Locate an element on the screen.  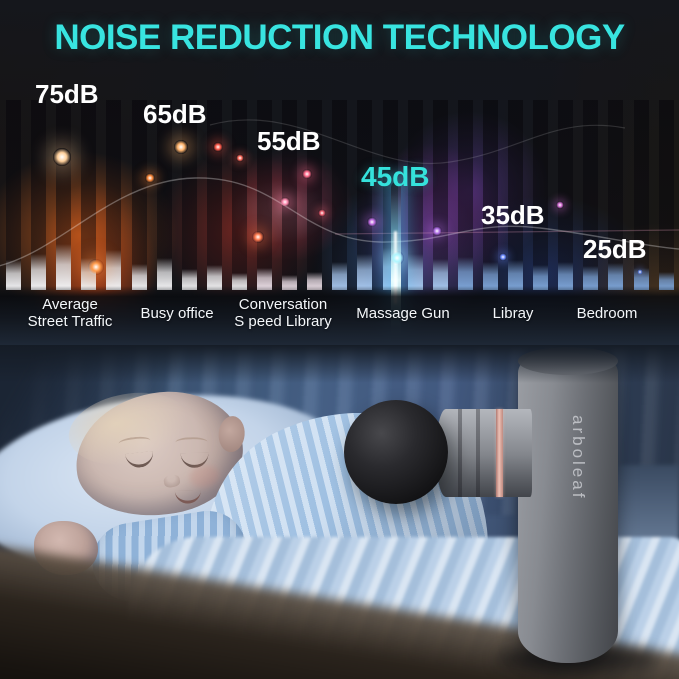
db-label: 25dB is located at coordinates (615, 249).